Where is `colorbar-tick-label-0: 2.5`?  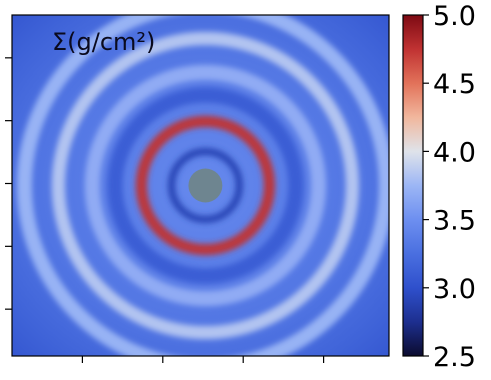
colorbar-tick-label-0: 2.5 is located at coordinates (454, 357).